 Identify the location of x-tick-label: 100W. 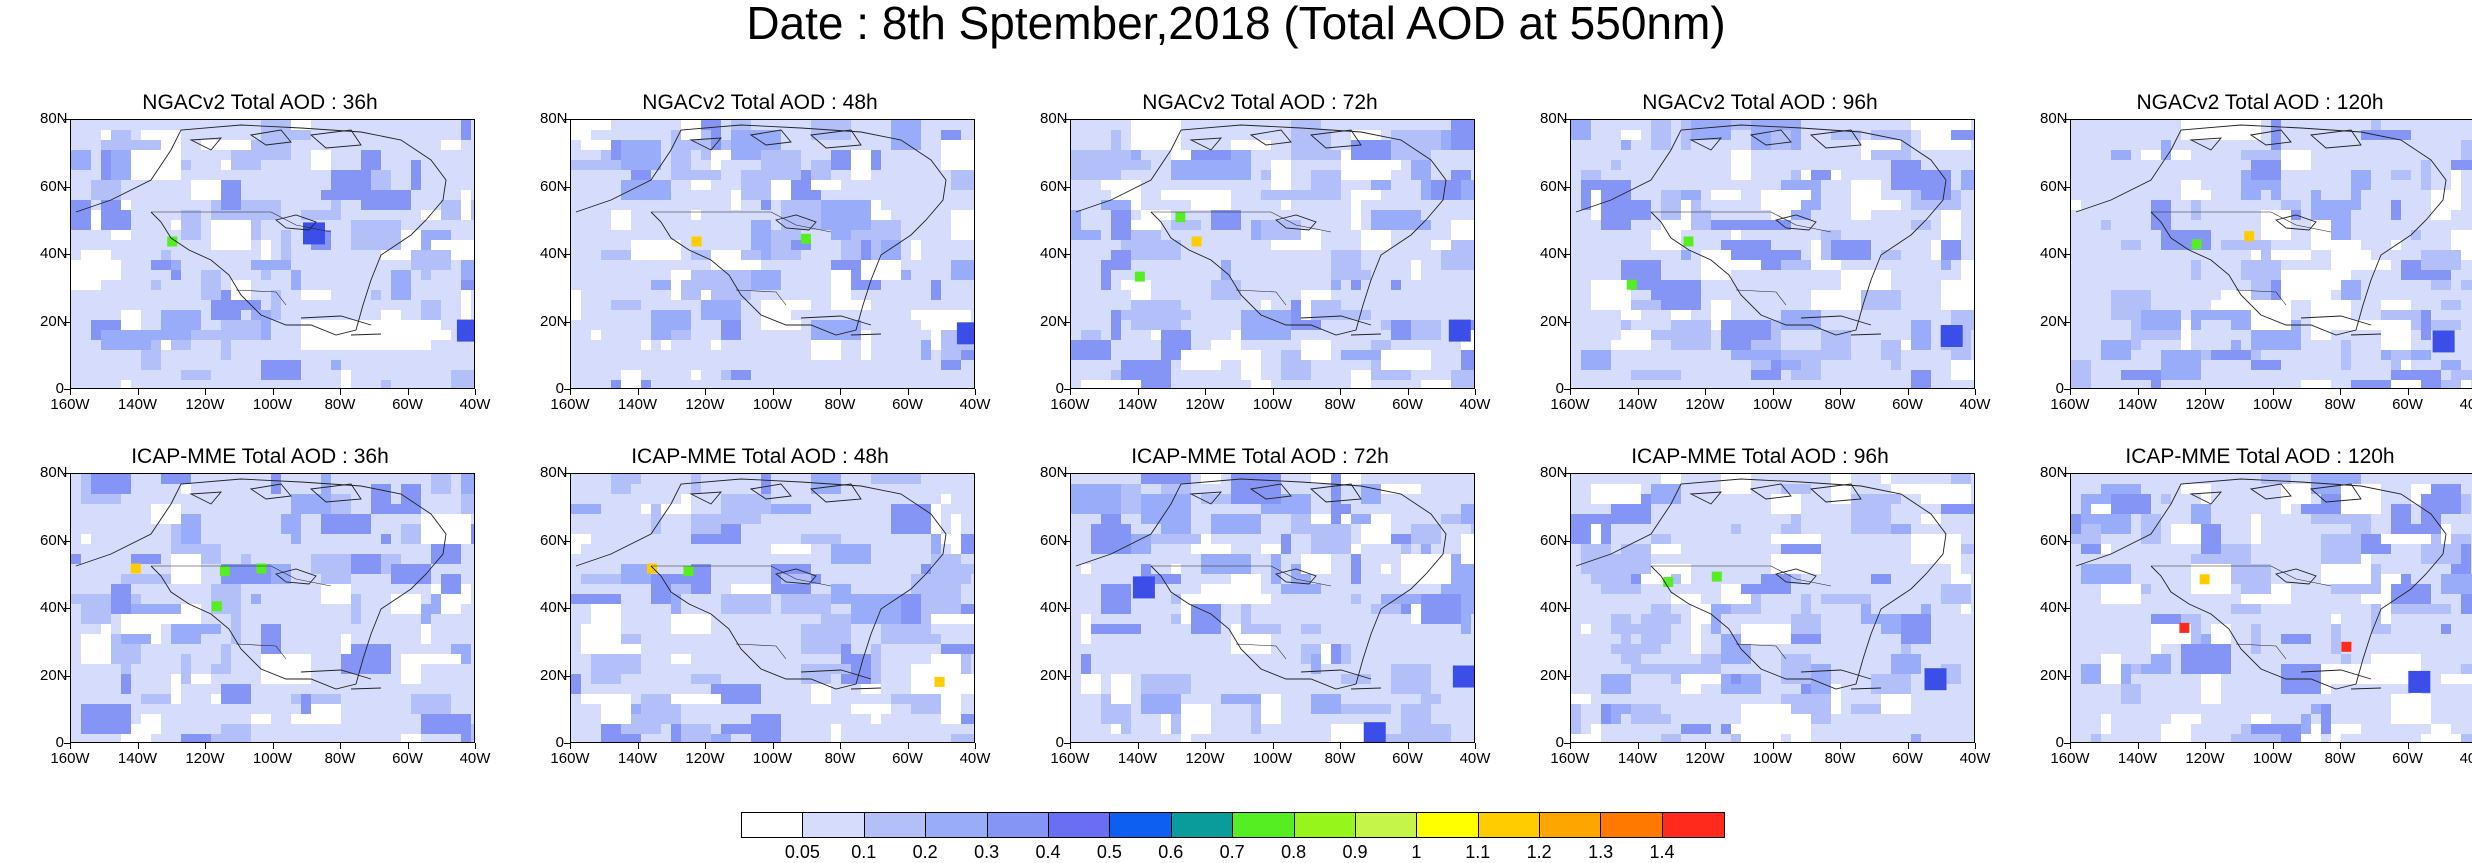
(1772, 758).